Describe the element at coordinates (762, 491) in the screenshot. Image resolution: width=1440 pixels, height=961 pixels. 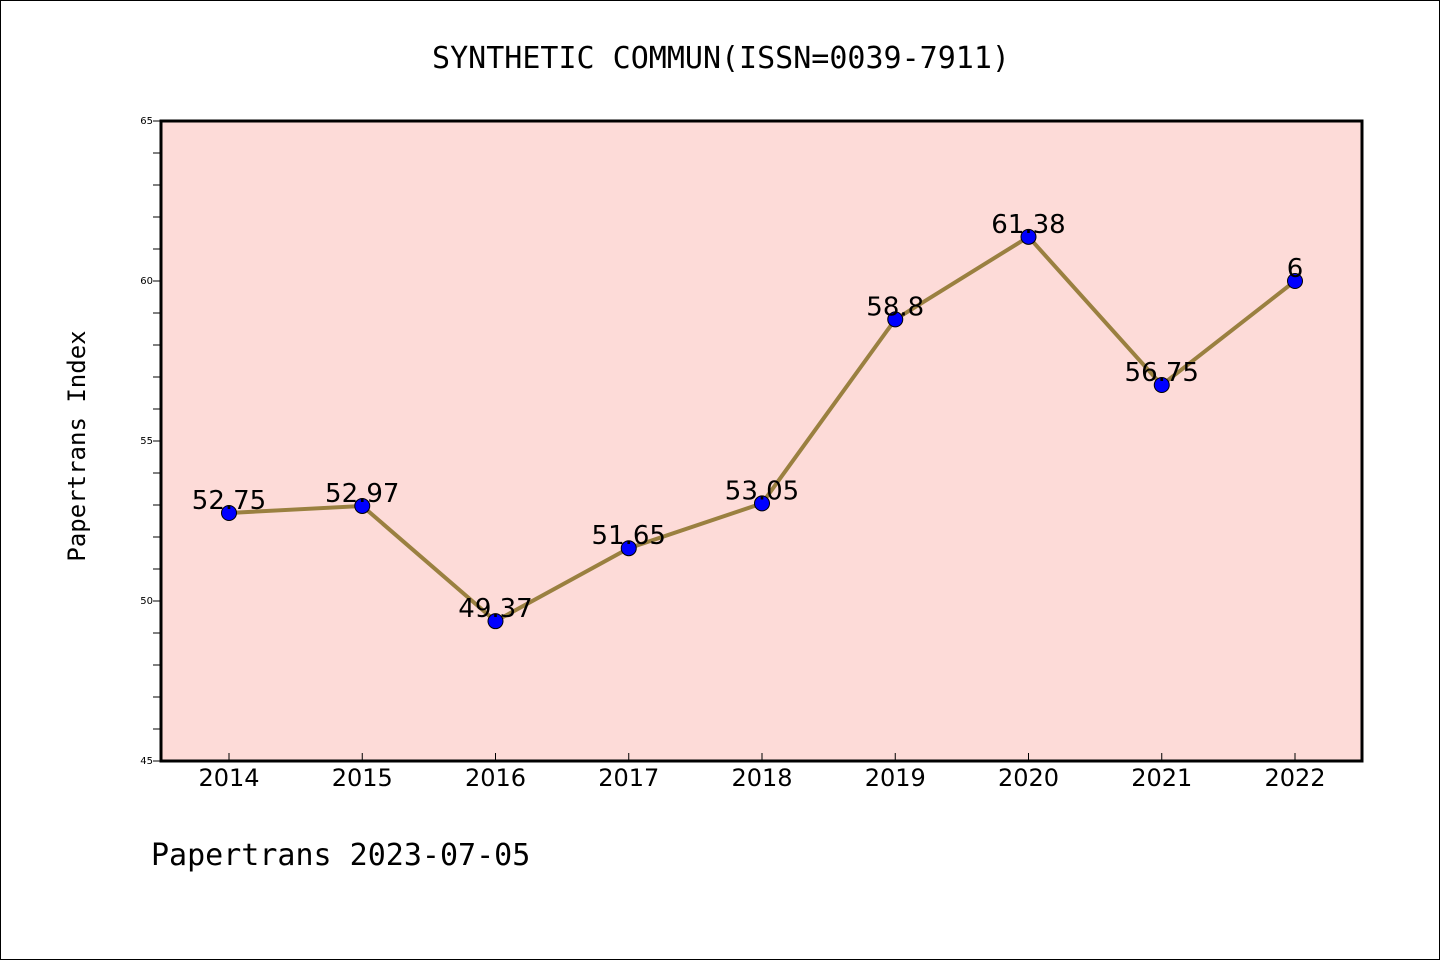
I see `data-label: 53.05` at that location.